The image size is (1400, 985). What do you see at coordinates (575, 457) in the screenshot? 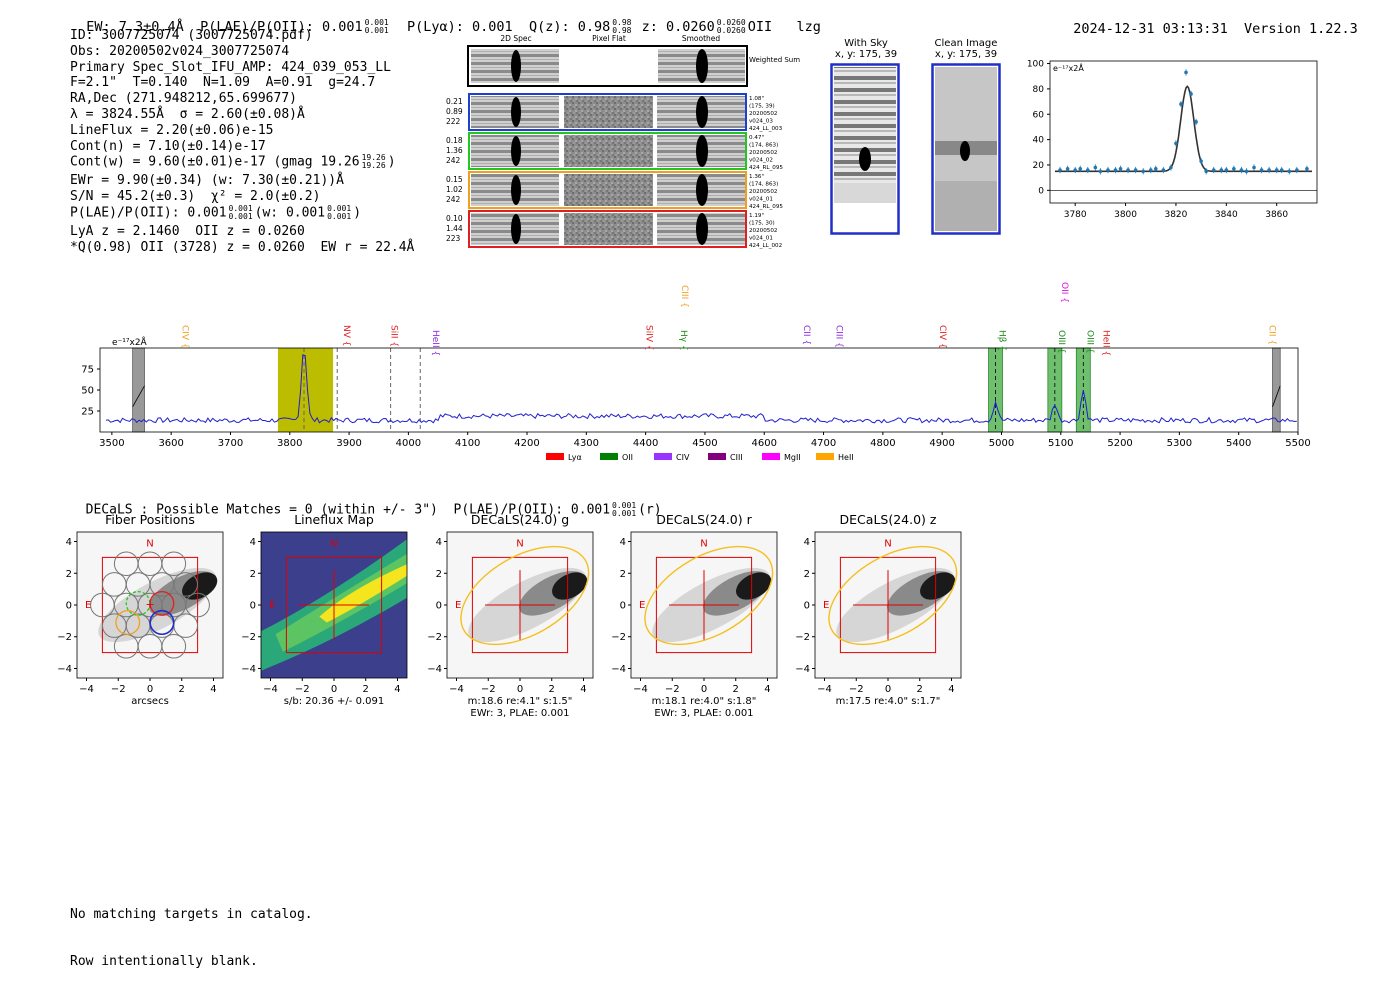
I see `legend-label: Lyα` at bounding box center [575, 457].